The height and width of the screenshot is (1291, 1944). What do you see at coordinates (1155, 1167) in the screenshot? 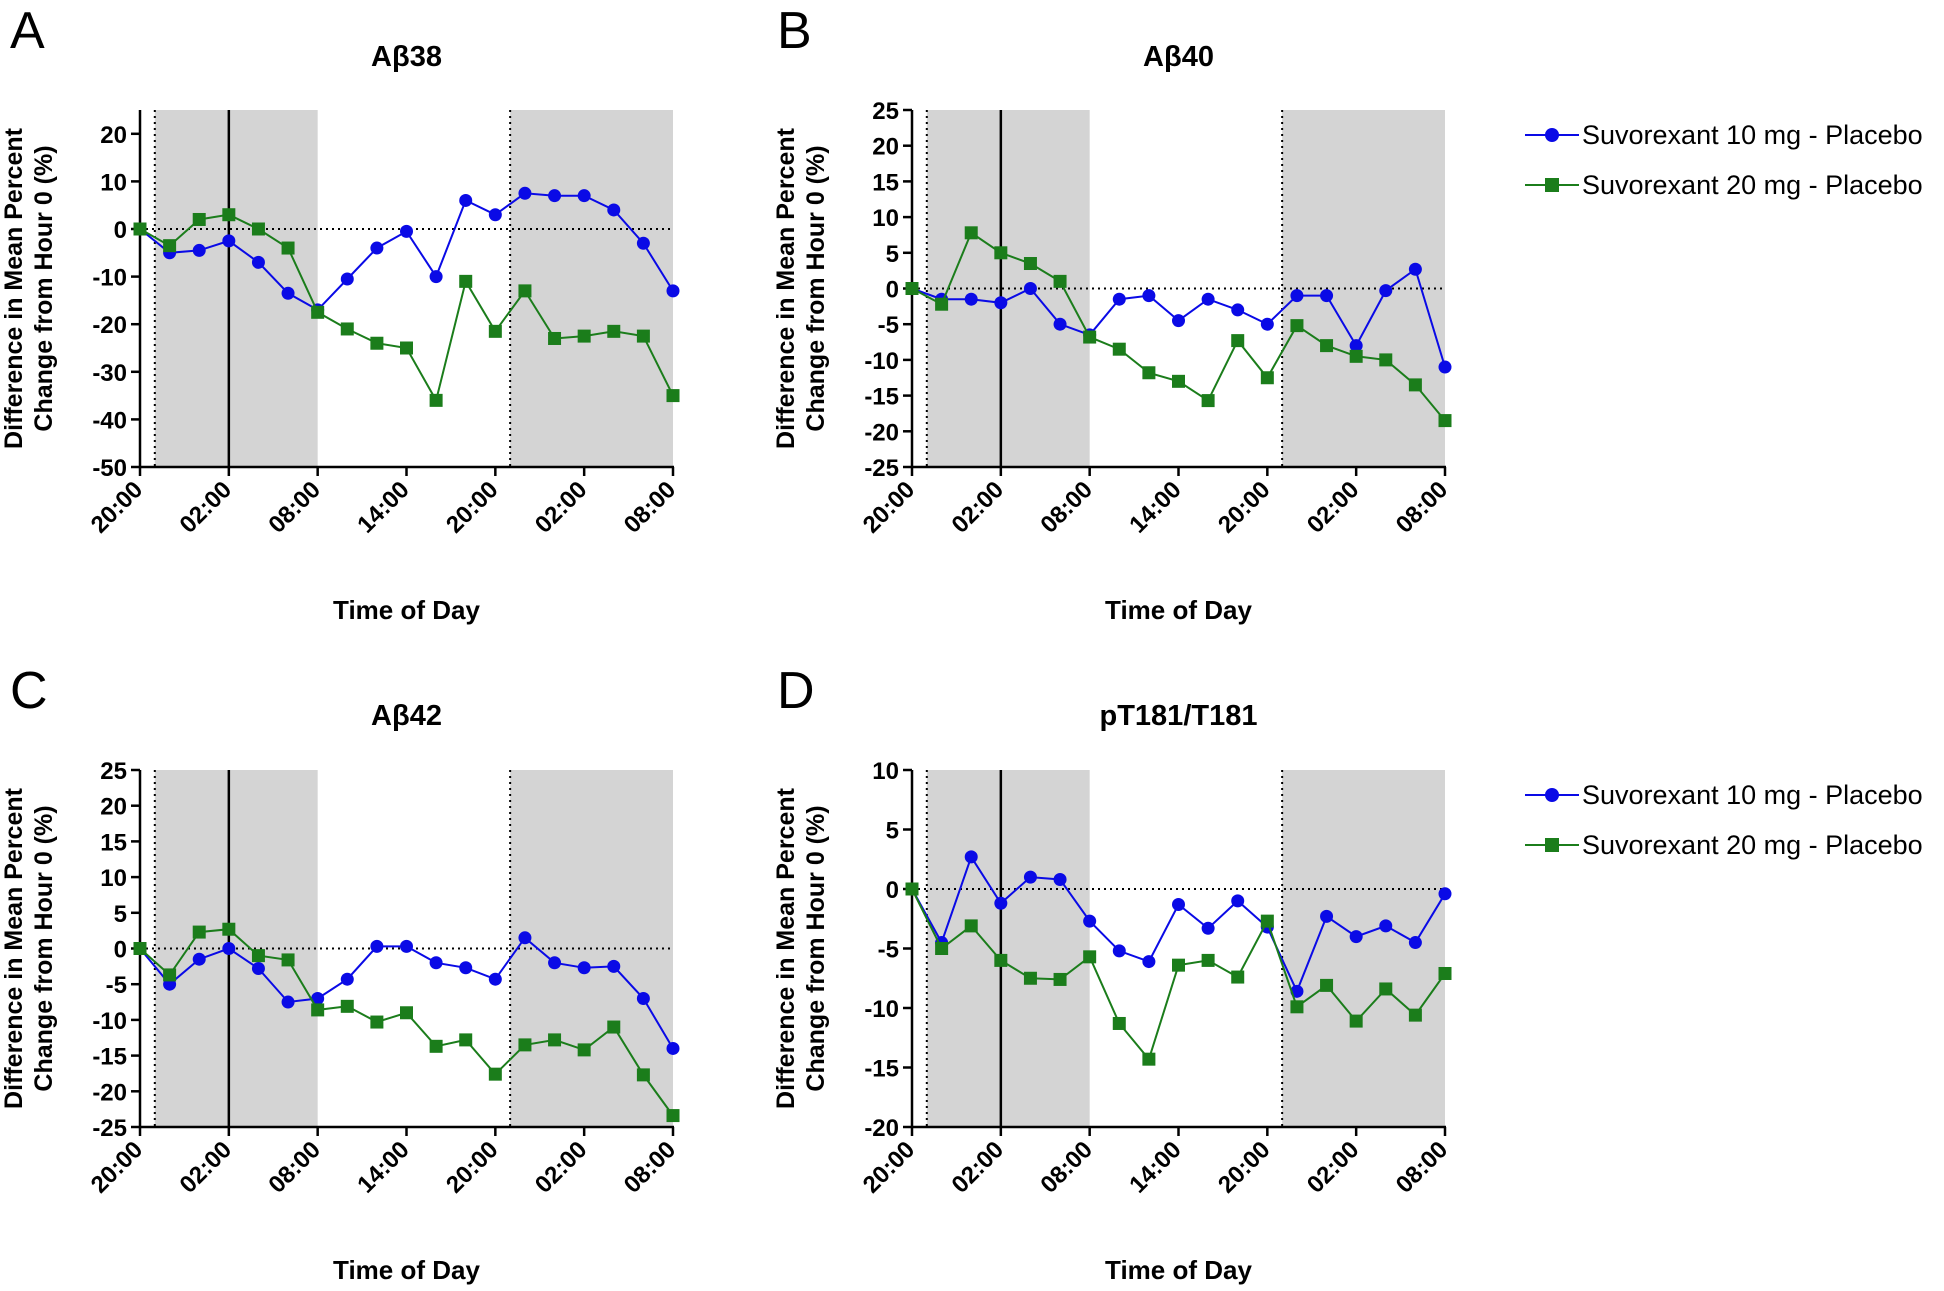
I see `x-tick-label: 14:00` at bounding box center [1155, 1167].